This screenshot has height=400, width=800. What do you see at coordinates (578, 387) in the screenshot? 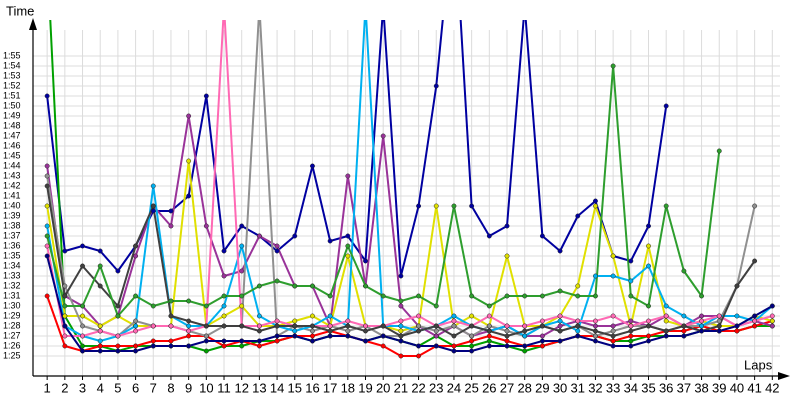
I see `x-tick-label: 31` at bounding box center [578, 387].